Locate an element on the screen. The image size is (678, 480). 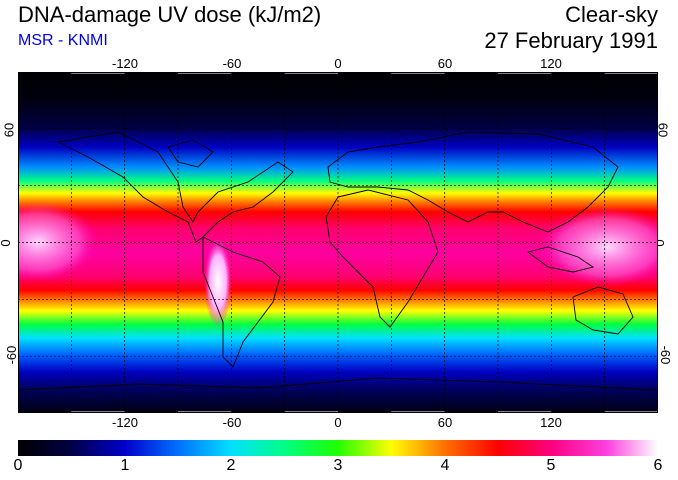
colorbar-label-4: 4 is located at coordinates (445, 465).